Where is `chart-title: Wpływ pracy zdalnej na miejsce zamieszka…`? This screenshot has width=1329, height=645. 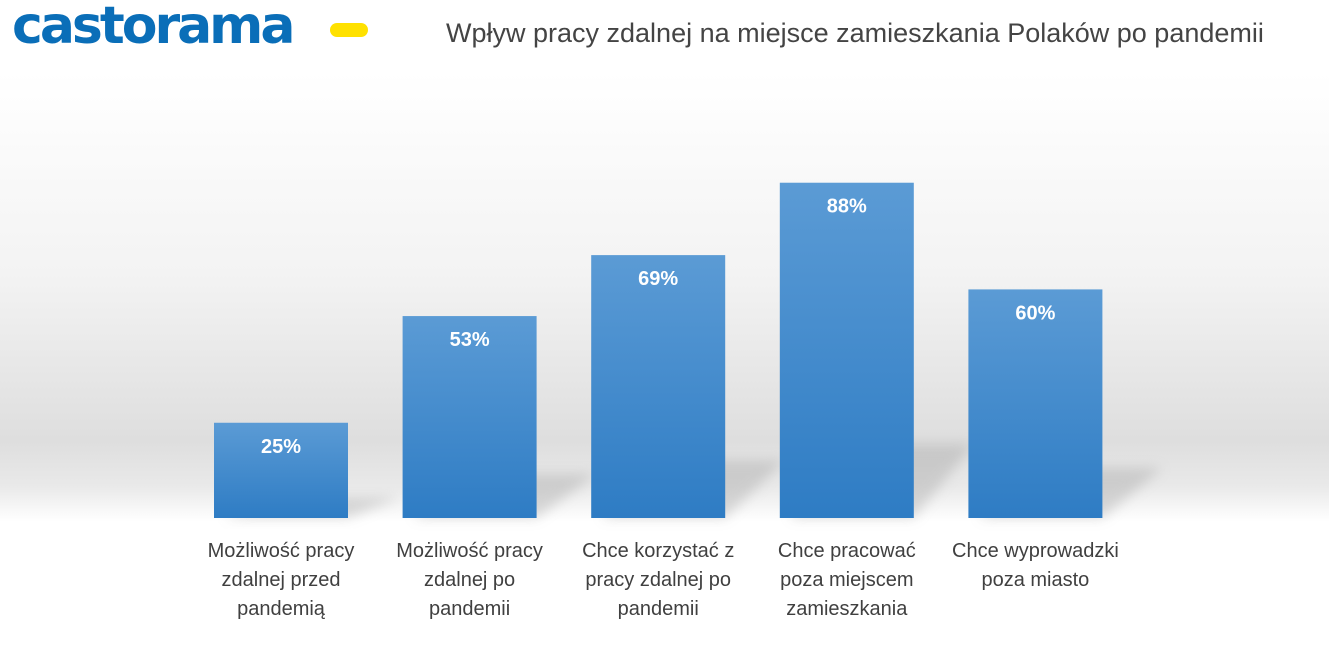 chart-title: Wpływ pracy zdalnej na miejsce zamieszka… is located at coordinates (855, 33).